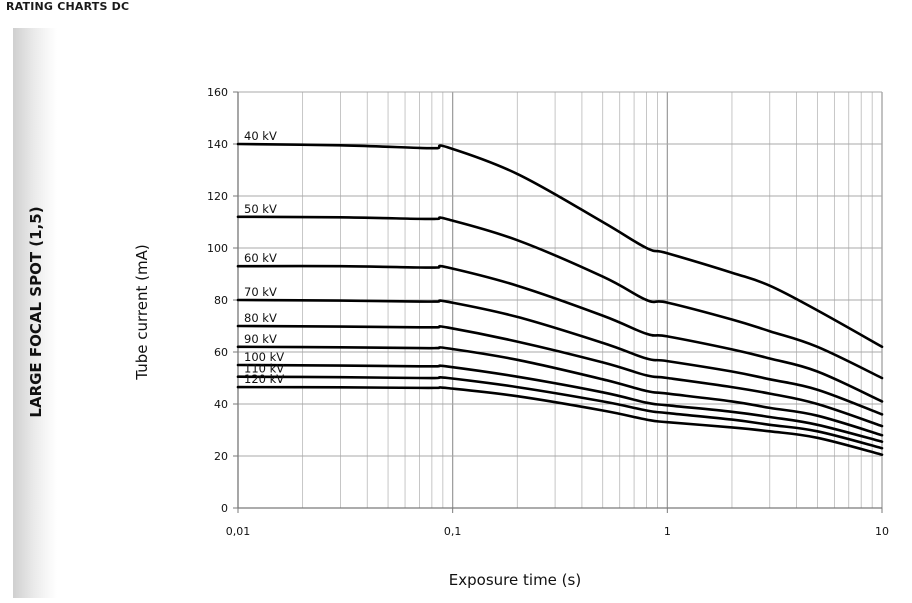 The height and width of the screenshot is (603, 912). What do you see at coordinates (221, 456) in the screenshot?
I see `y-tick-label: 20` at bounding box center [221, 456].